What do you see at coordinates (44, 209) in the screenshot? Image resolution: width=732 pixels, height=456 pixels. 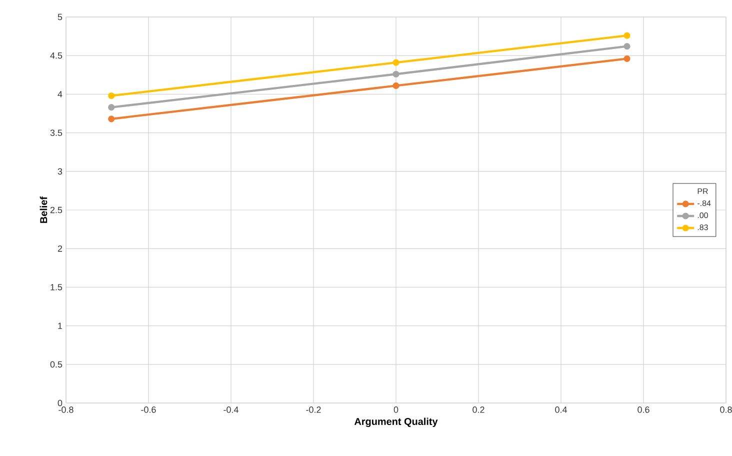 I see `y-axis-title: Belief` at bounding box center [44, 209].